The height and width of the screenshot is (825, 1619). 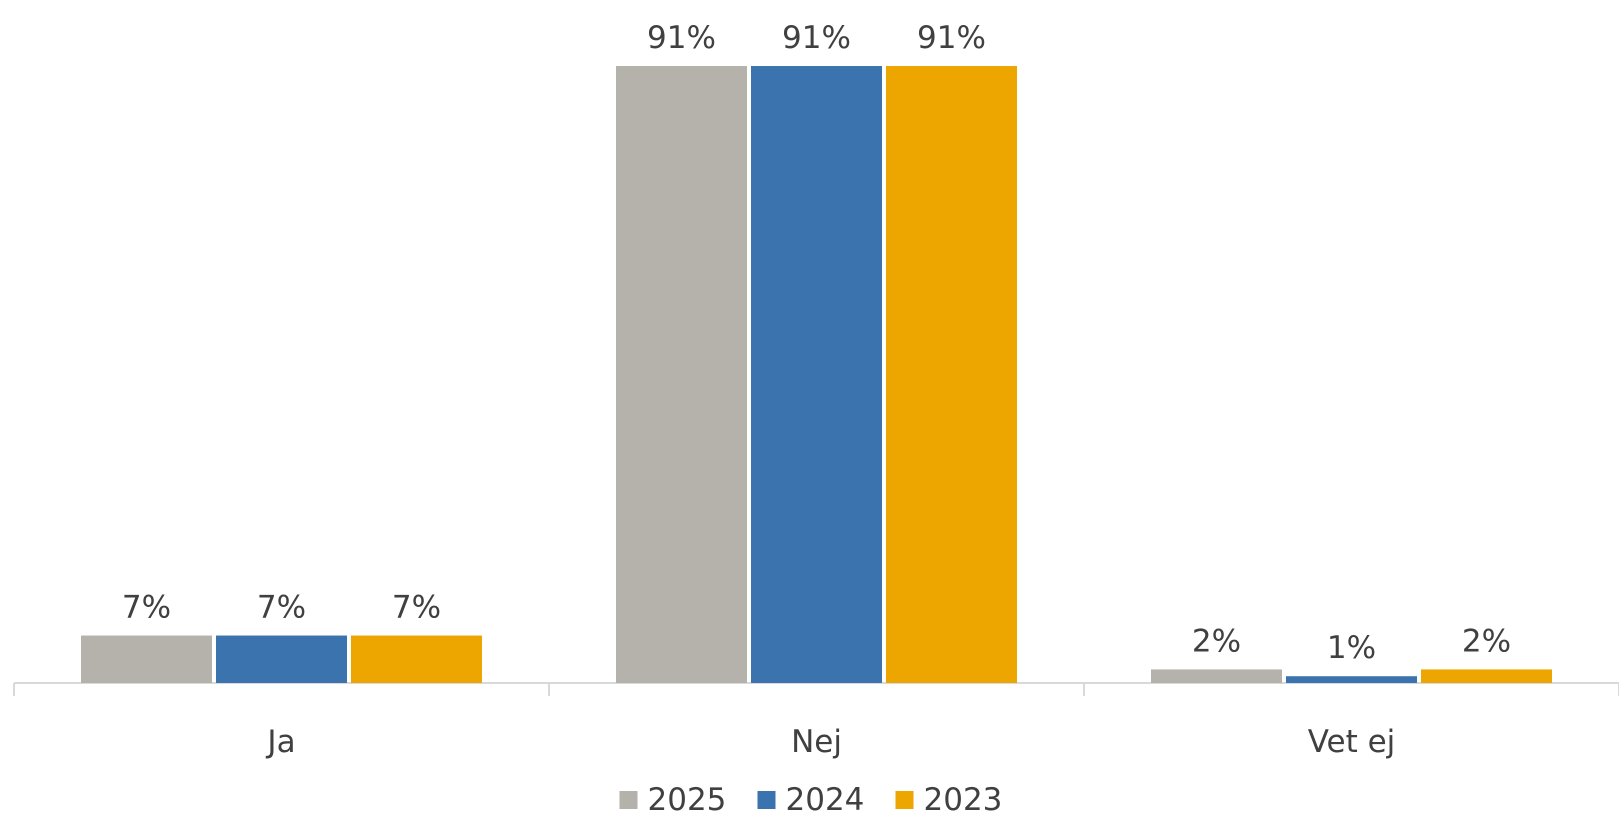 I want to click on x-tick-label: Ja, so click(x=280, y=742).